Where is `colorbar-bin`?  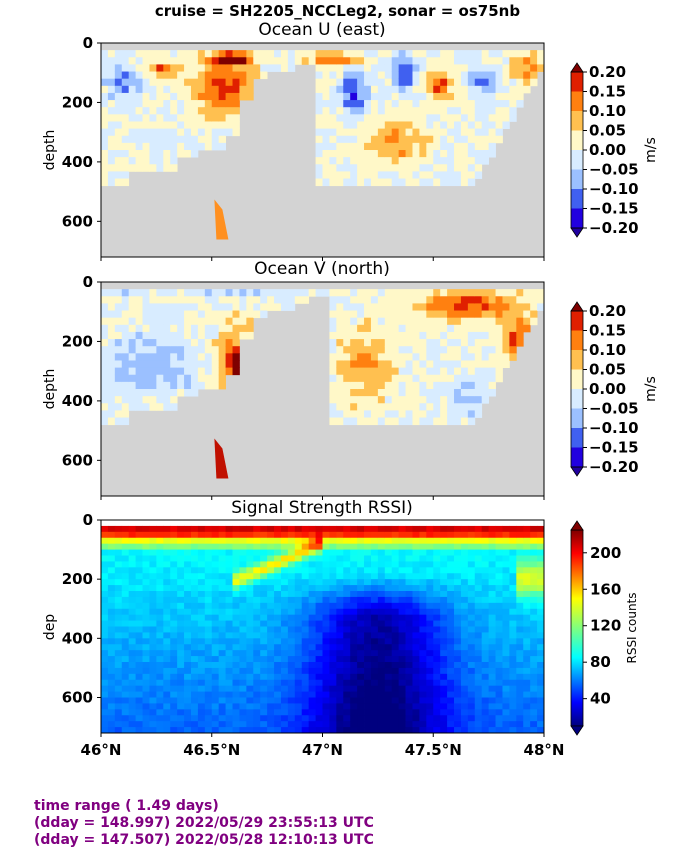 colorbar-bin is located at coordinates (577, 379).